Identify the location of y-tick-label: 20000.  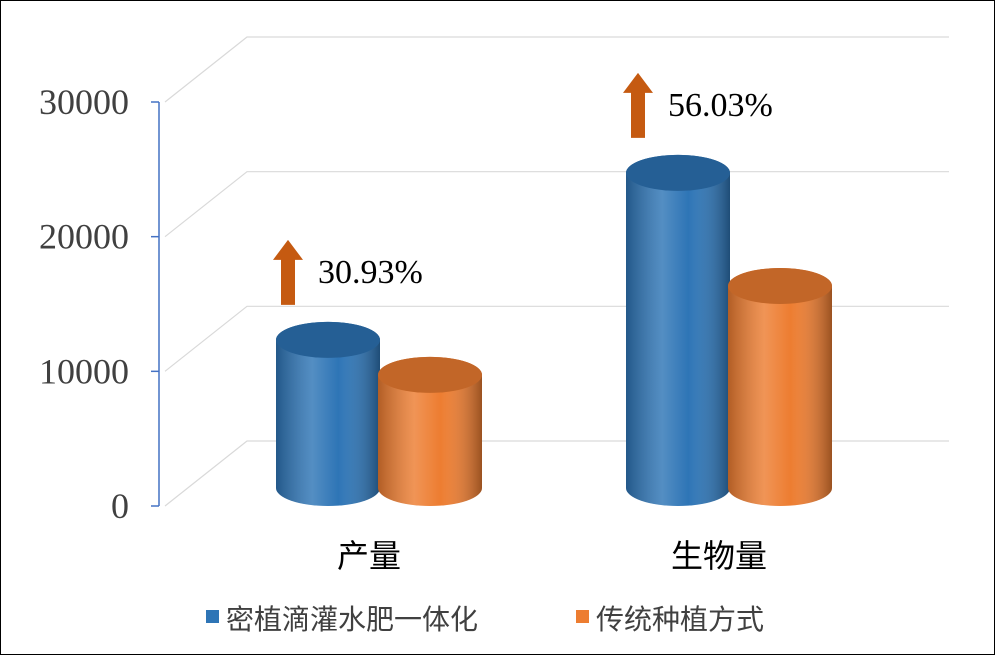
(84, 237).